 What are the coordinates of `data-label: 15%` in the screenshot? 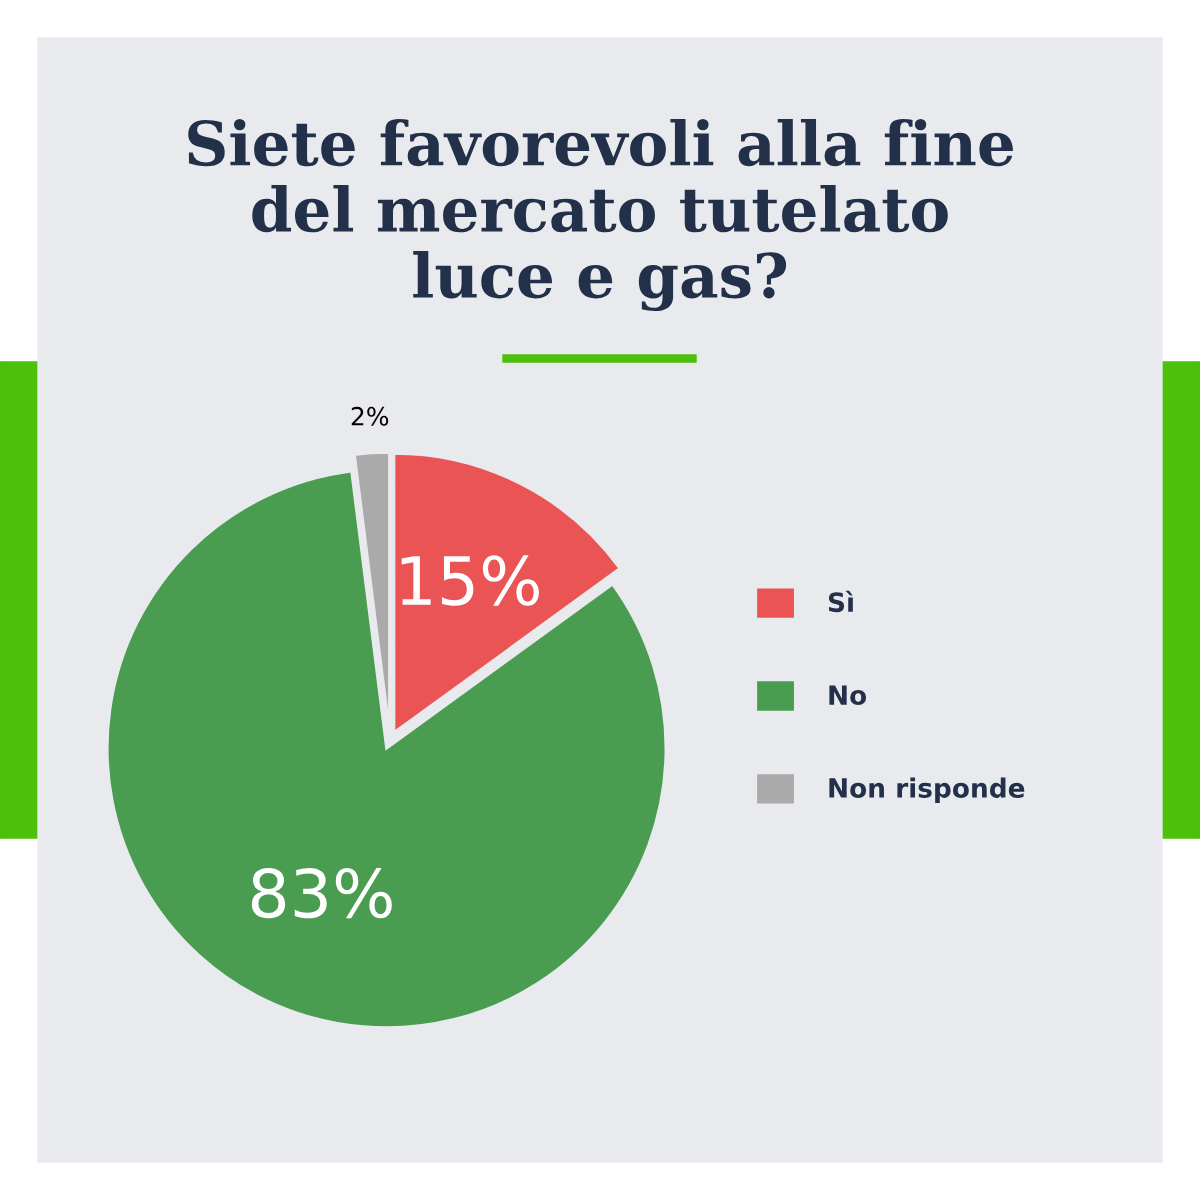 It's located at (470, 580).